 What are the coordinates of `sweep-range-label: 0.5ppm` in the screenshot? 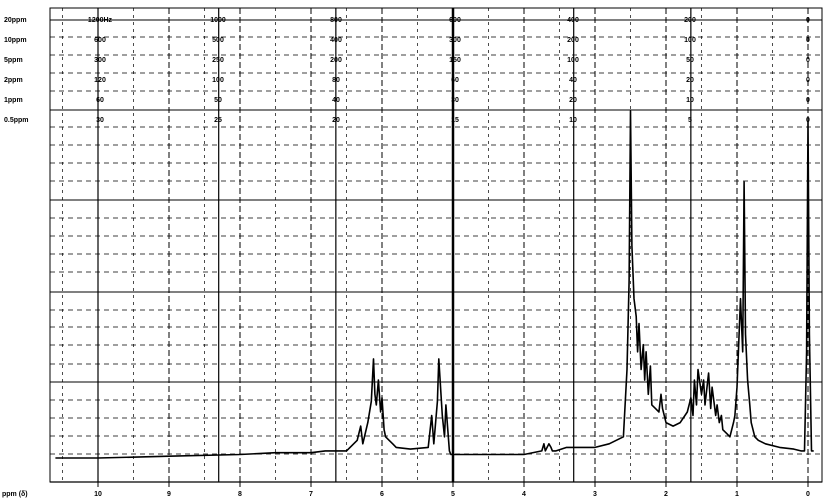 It's located at (16, 120).